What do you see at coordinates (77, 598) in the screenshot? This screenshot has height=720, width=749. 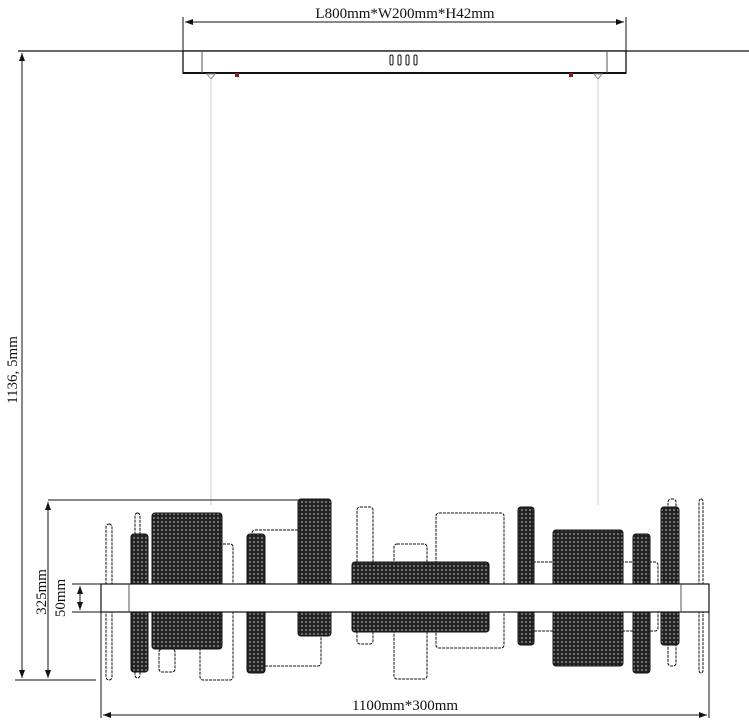 I see `bar-height-dimension: 50mm` at bounding box center [77, 598].